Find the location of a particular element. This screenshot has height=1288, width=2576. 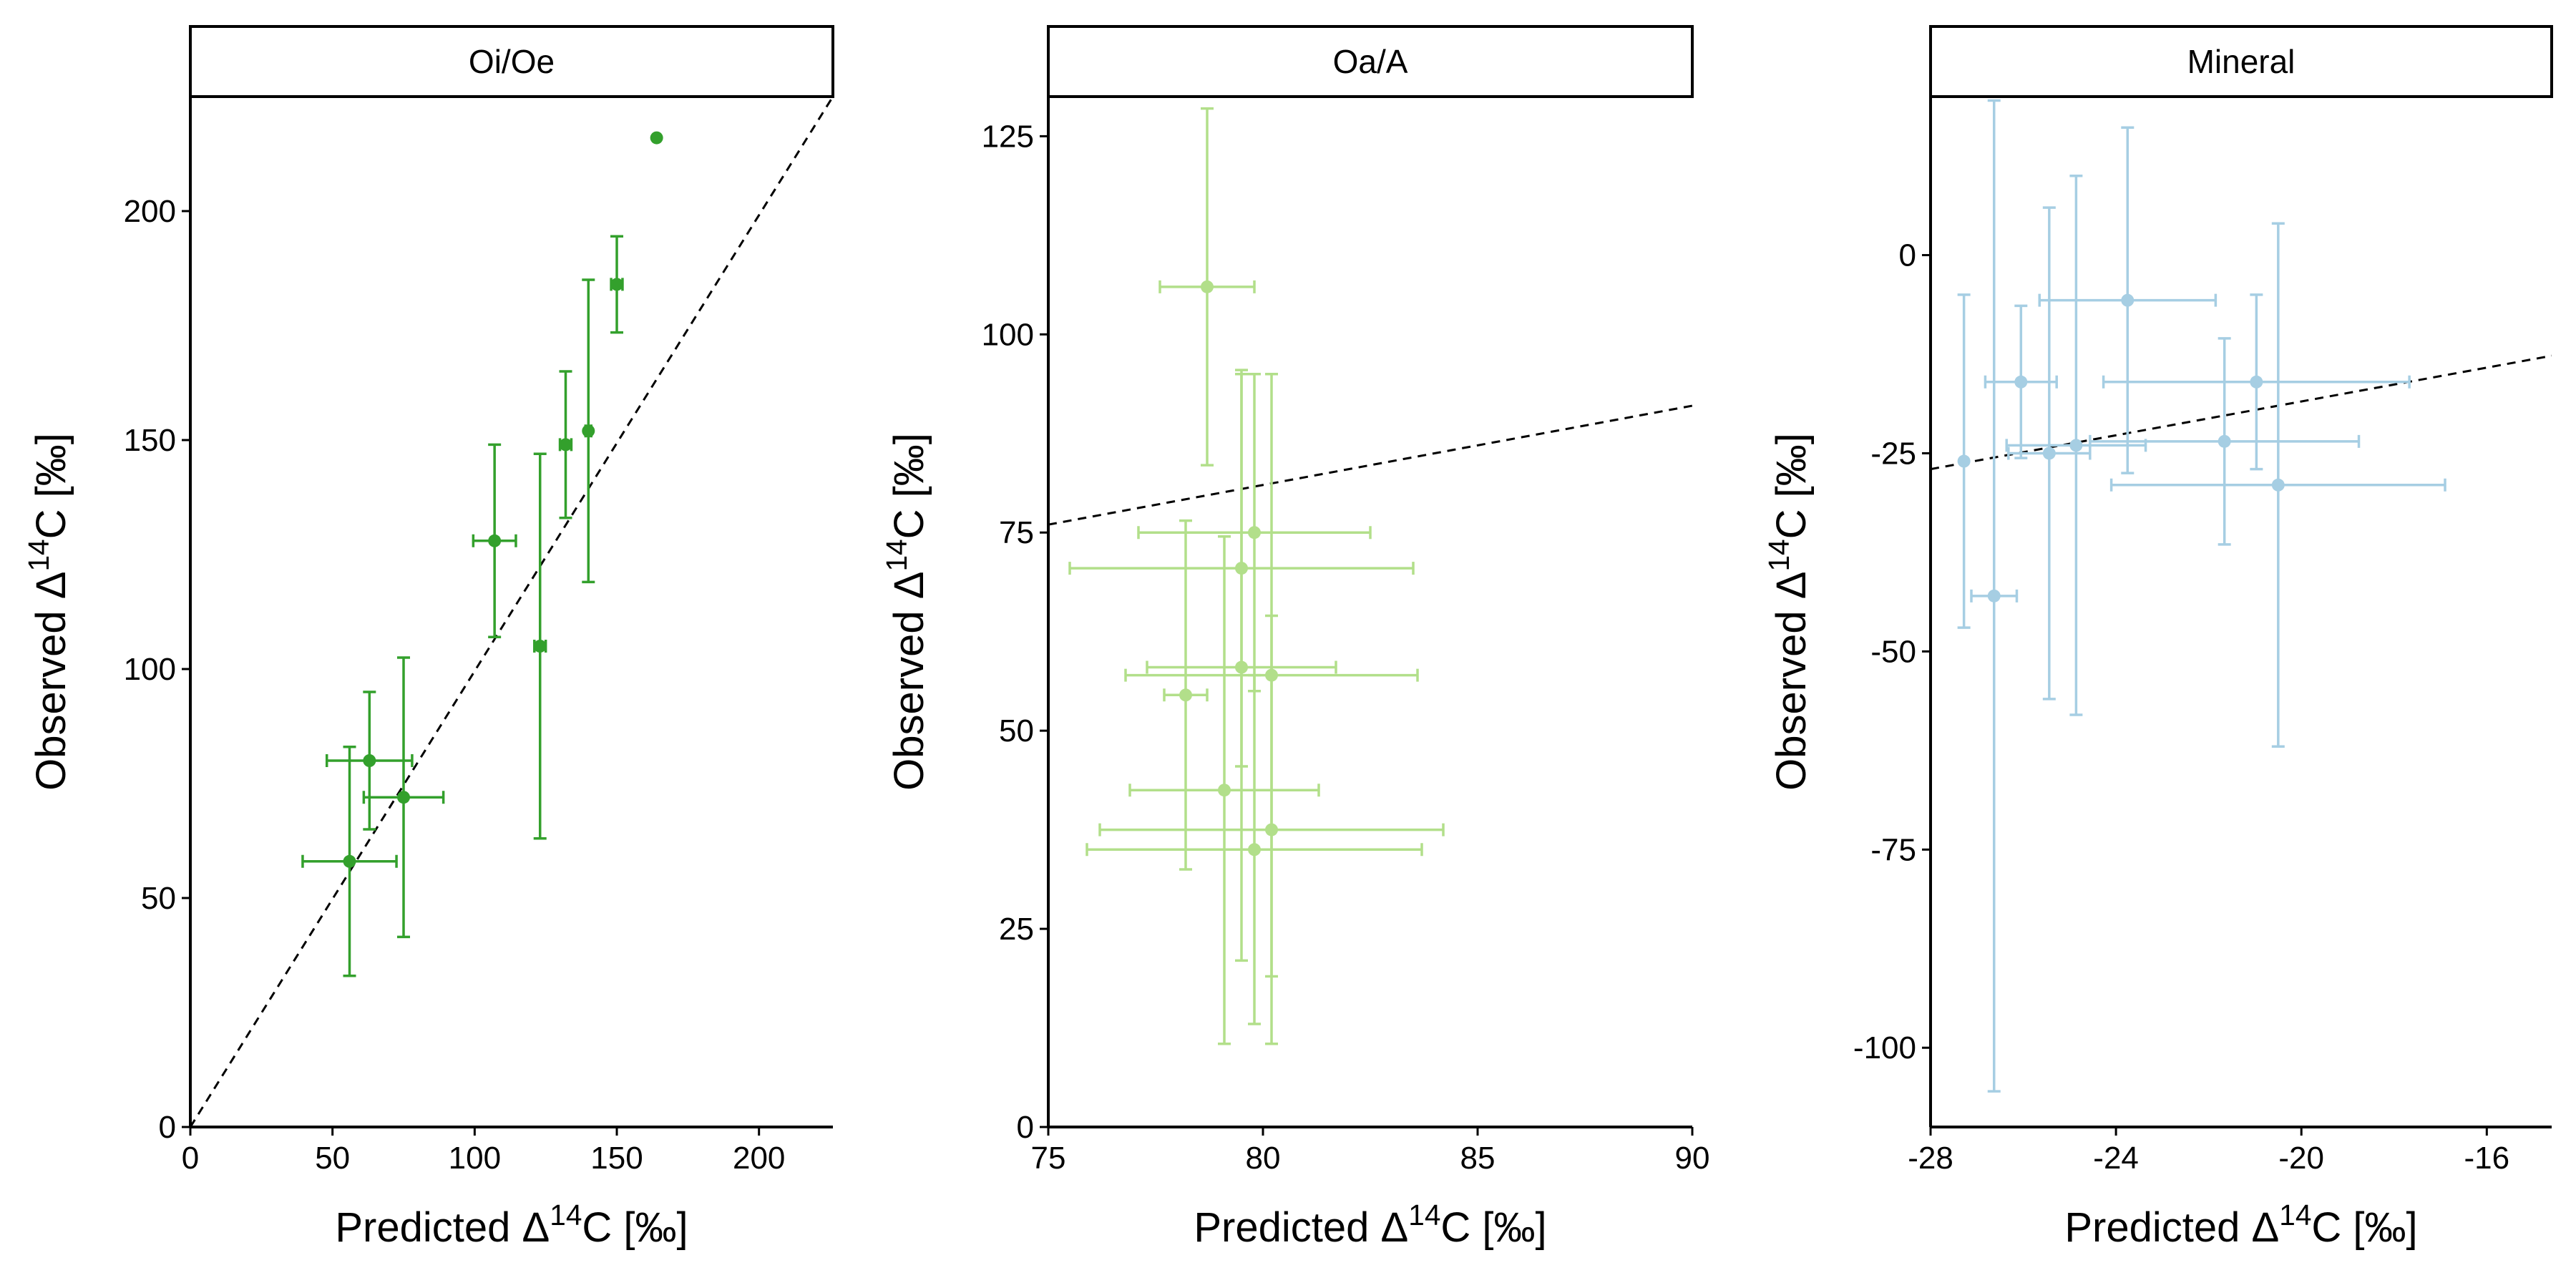

x-tick-label: 100 is located at coordinates (475, 1158).